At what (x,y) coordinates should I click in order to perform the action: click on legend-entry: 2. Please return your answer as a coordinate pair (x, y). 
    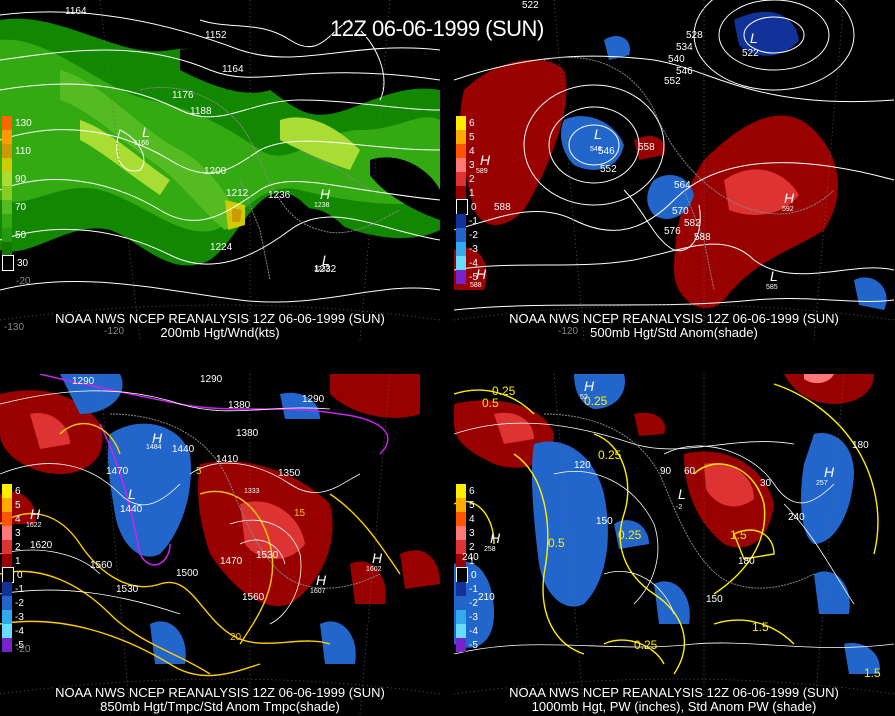
    Looking at the image, I should click on (467, 179).